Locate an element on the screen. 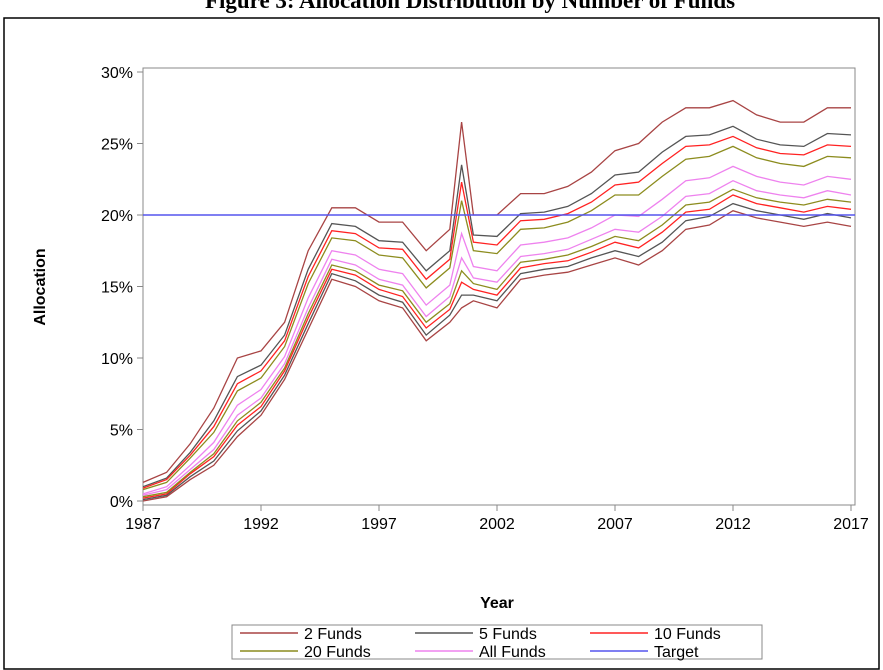 Image resolution: width=883 pixels, height=670 pixels. legend-box is located at coordinates (497, 642).